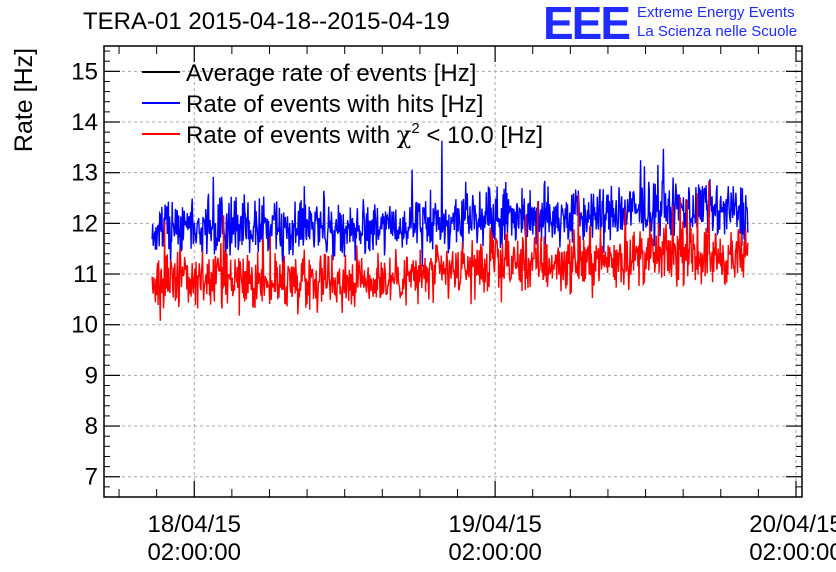 Image resolution: width=836 pixels, height=572 pixels. Describe the element at coordinates (792, 524) in the screenshot. I see `x-tick-date-label: 20/04/15` at that location.